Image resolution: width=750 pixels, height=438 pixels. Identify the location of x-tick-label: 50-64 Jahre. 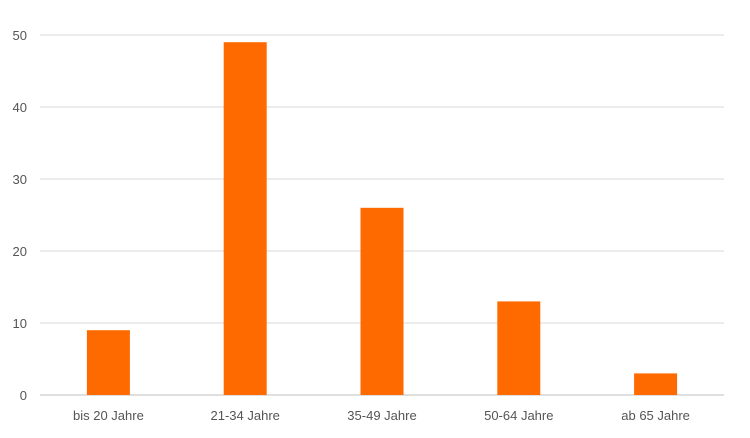
(518, 415).